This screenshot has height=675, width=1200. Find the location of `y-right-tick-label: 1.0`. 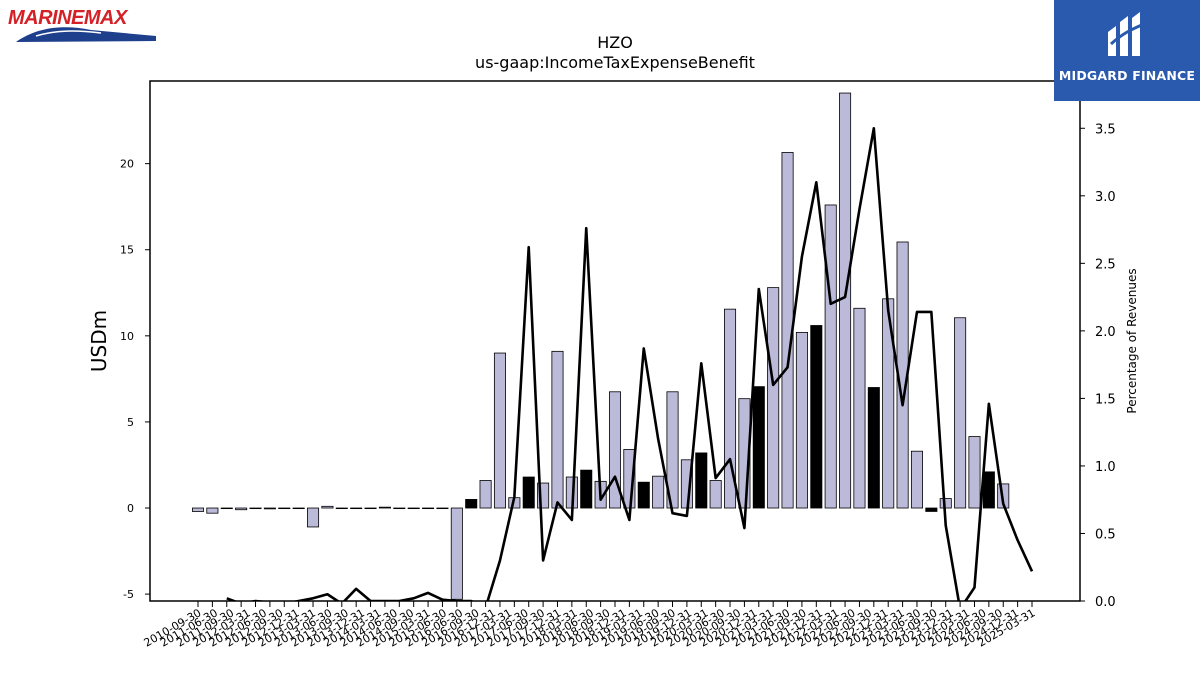

y-right-tick-label: 1.0 is located at coordinates (1105, 467).